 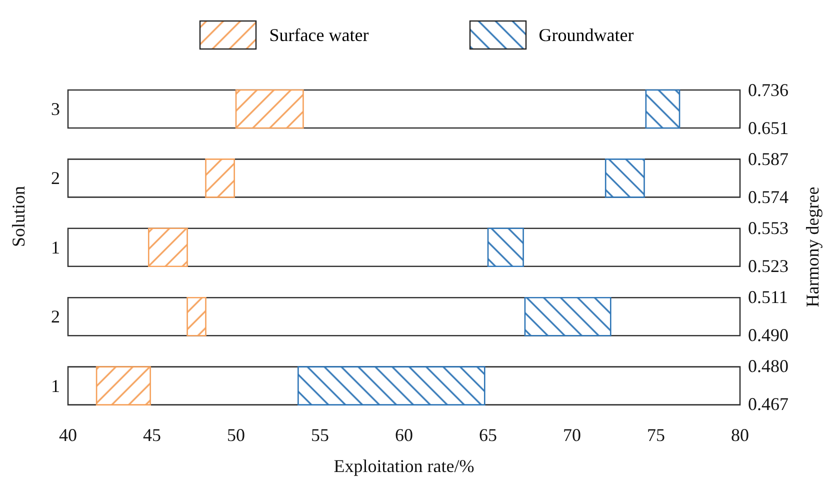 I want to click on x-tick-label: 45, so click(x=152, y=434).